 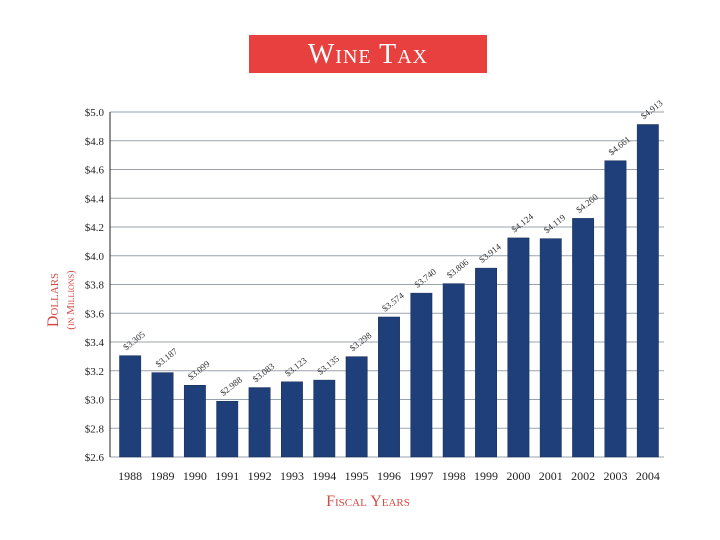 I want to click on bar-1989, so click(x=162, y=415).